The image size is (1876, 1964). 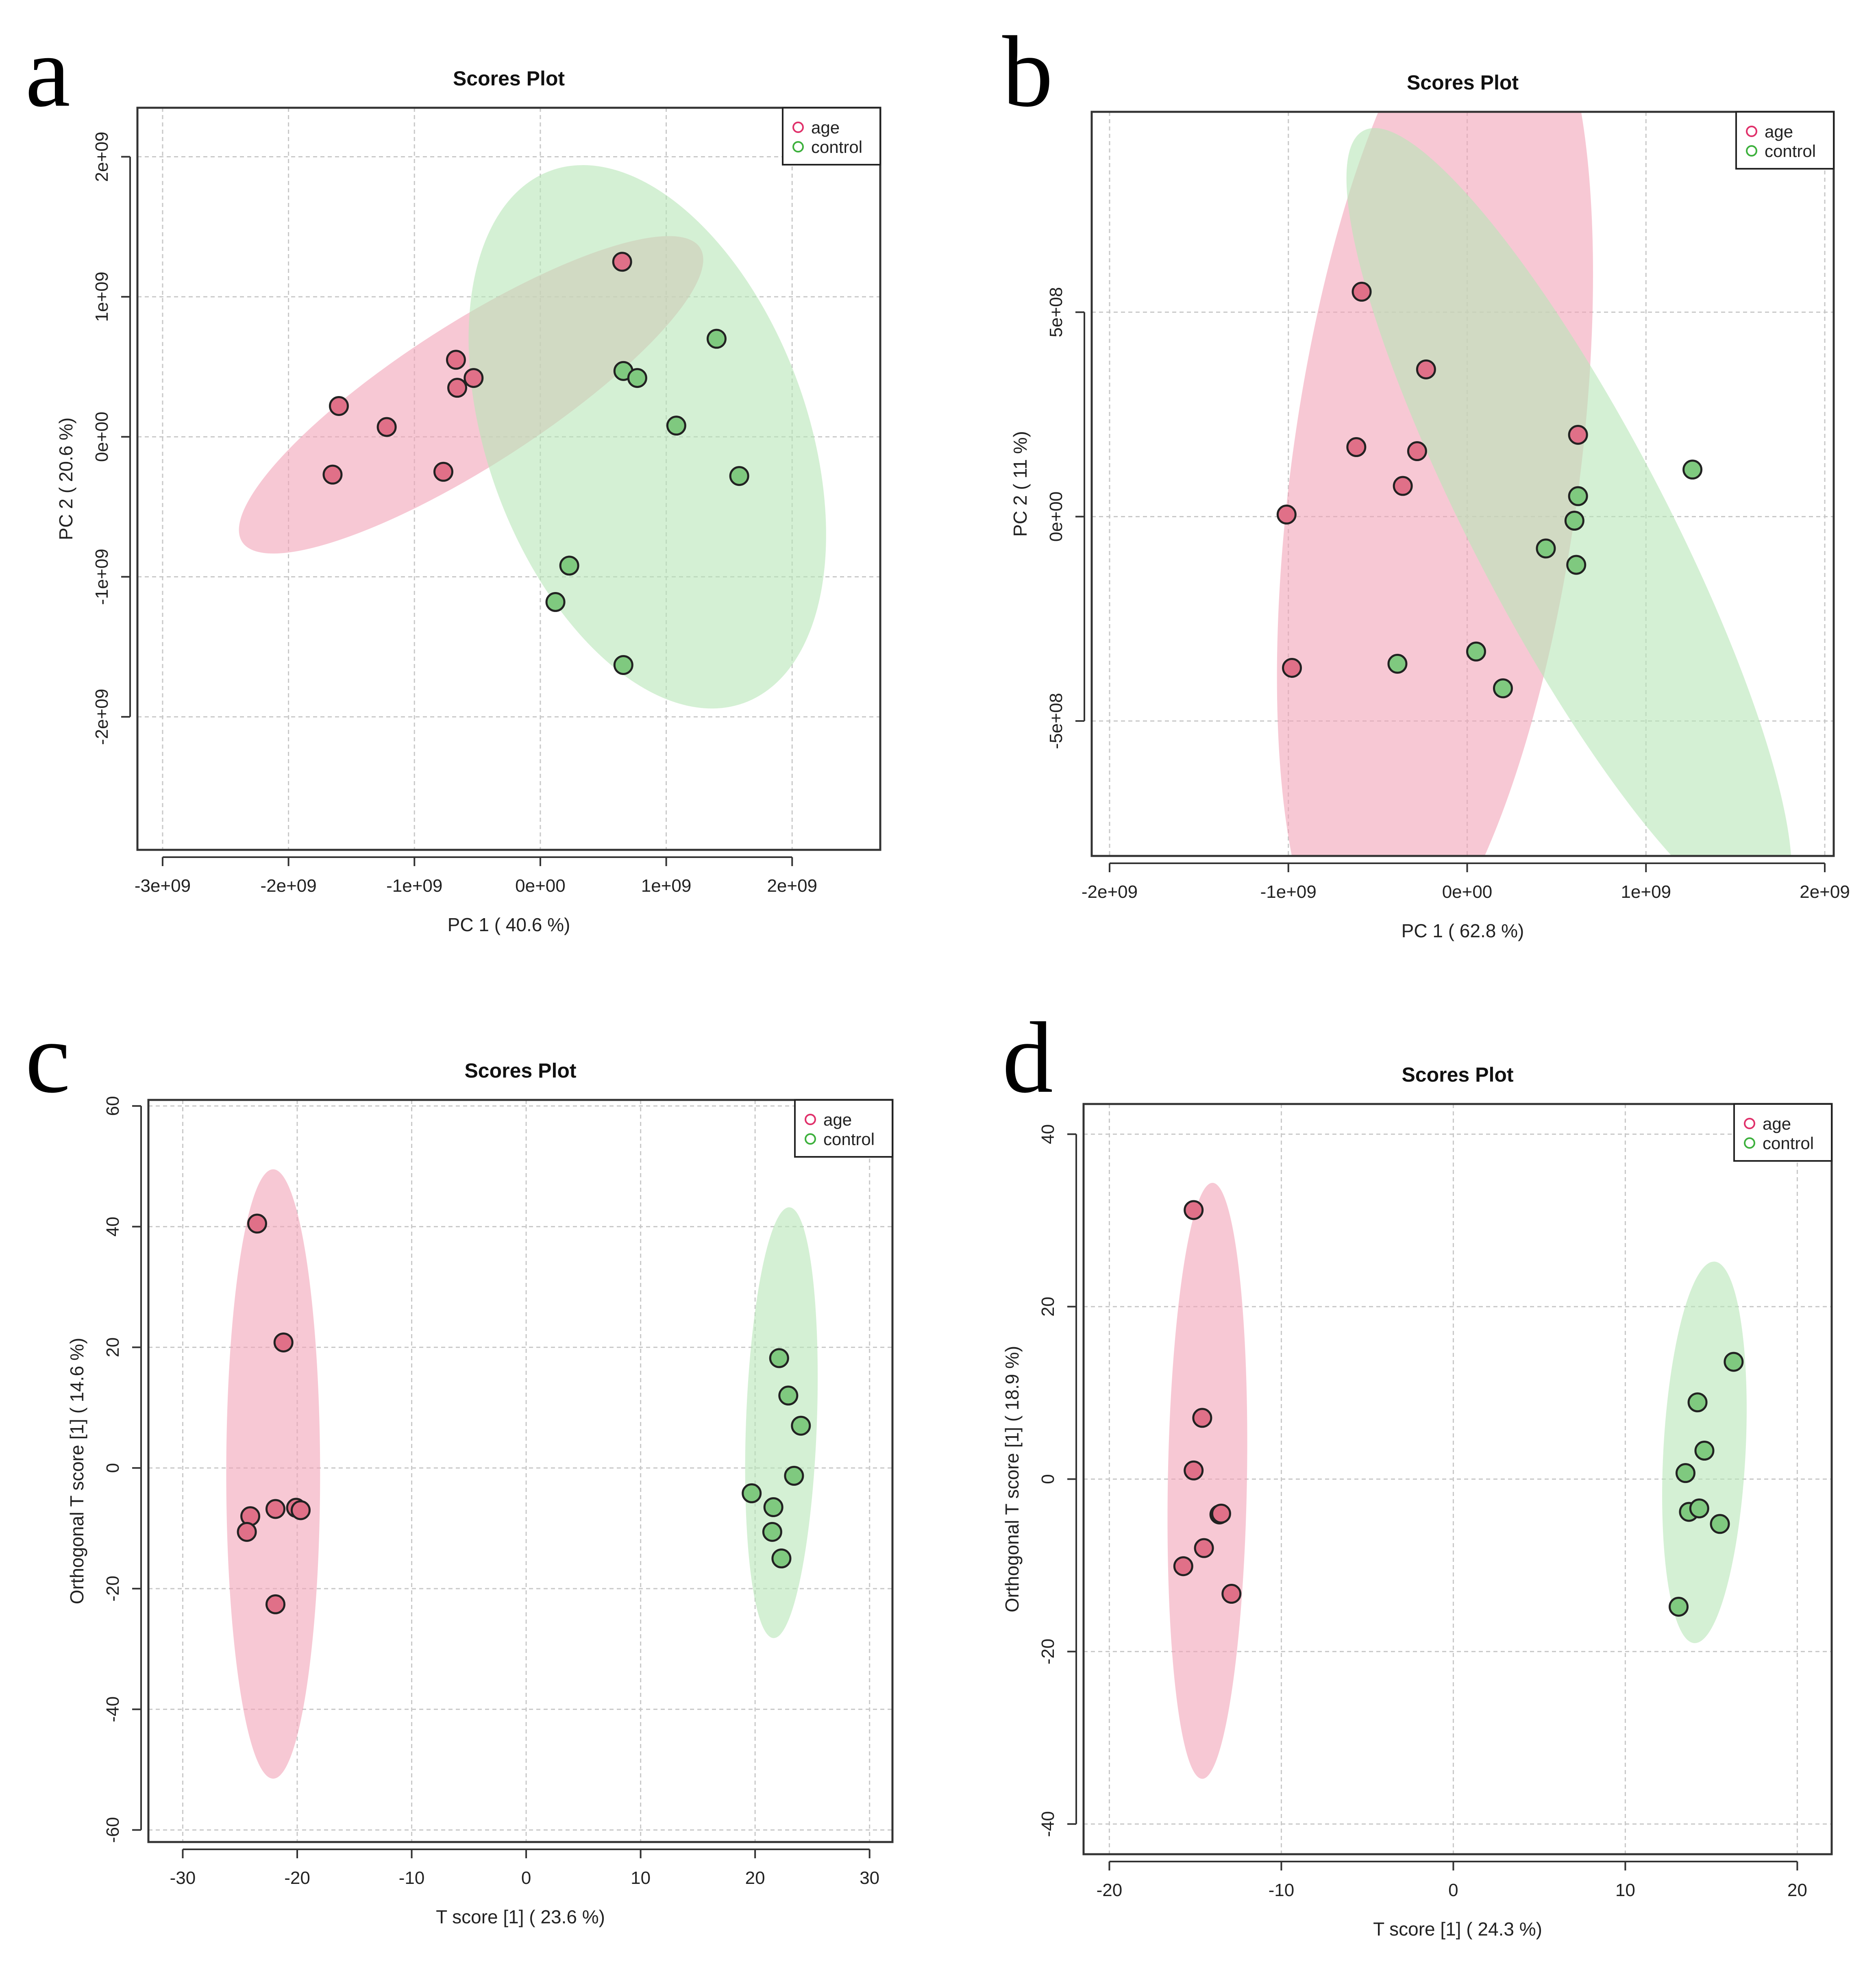 I want to click on y-axis-label: Orthogonal T score [1] ( 14.6 %), so click(x=76, y=1471).